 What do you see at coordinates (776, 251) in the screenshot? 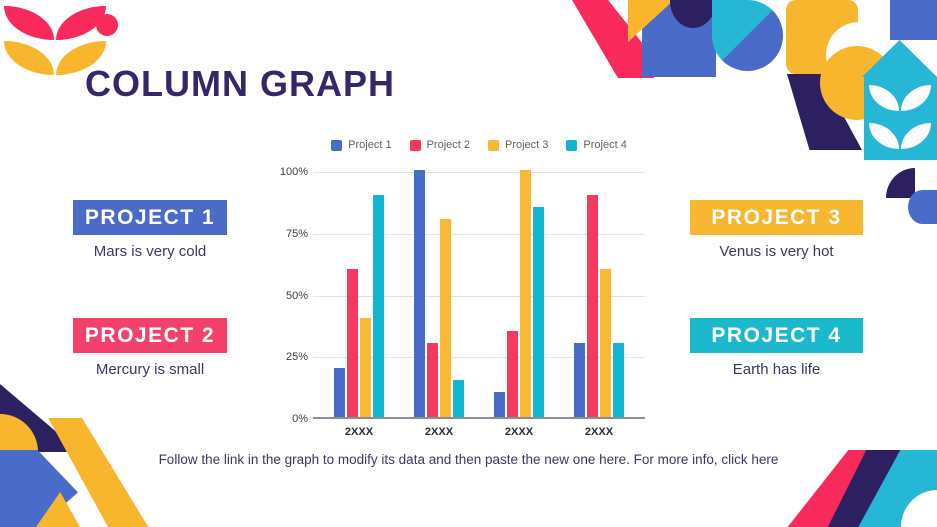
I see `project-3-description: Venus is very hot` at bounding box center [776, 251].